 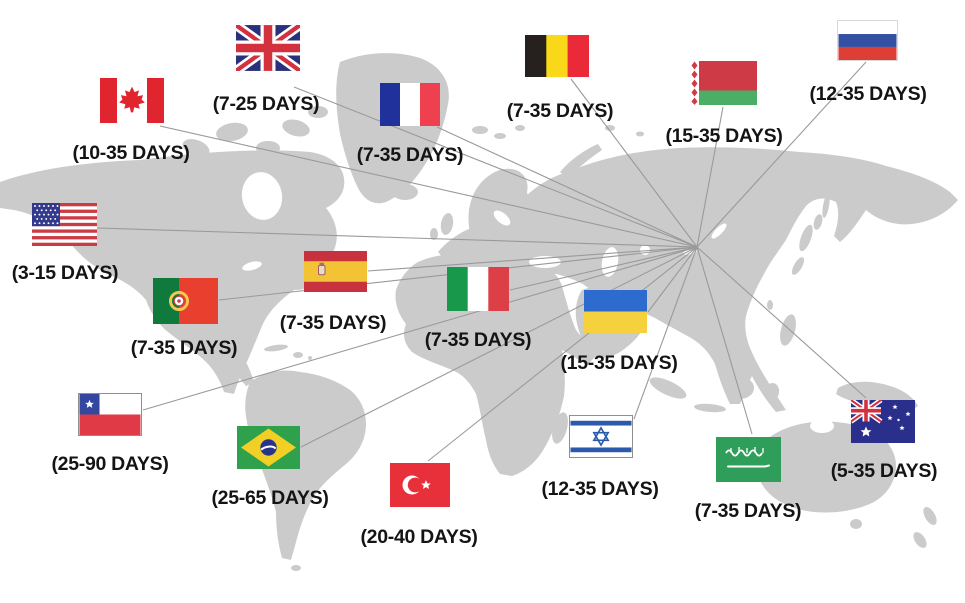 I want to click on route-line-uk, so click(x=495, y=167).